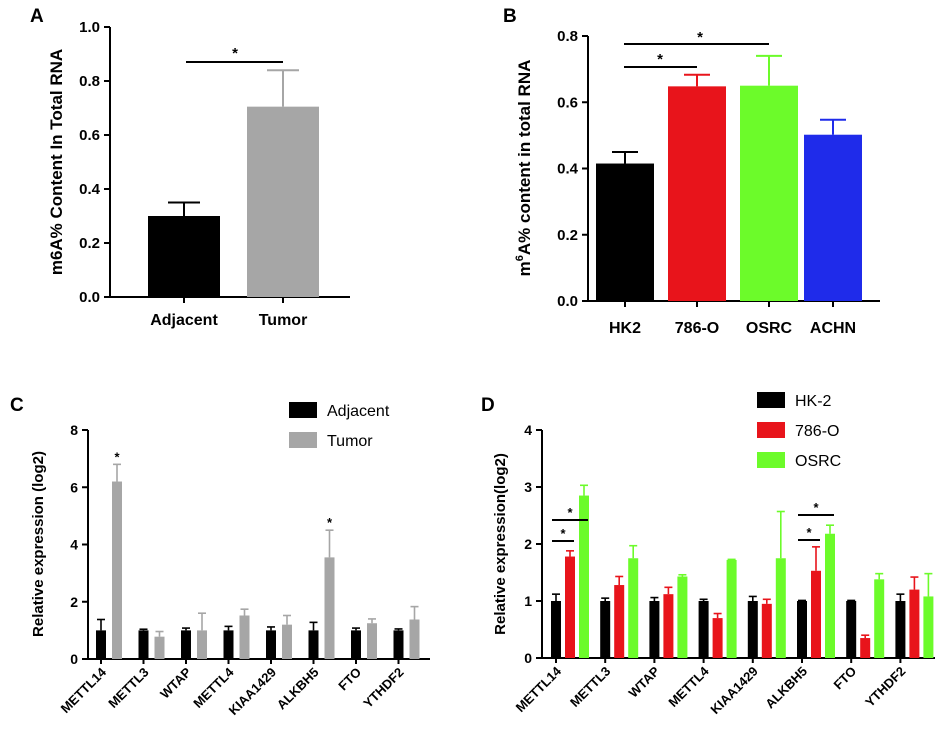  I want to click on A-bar-tumor, so click(283, 202).